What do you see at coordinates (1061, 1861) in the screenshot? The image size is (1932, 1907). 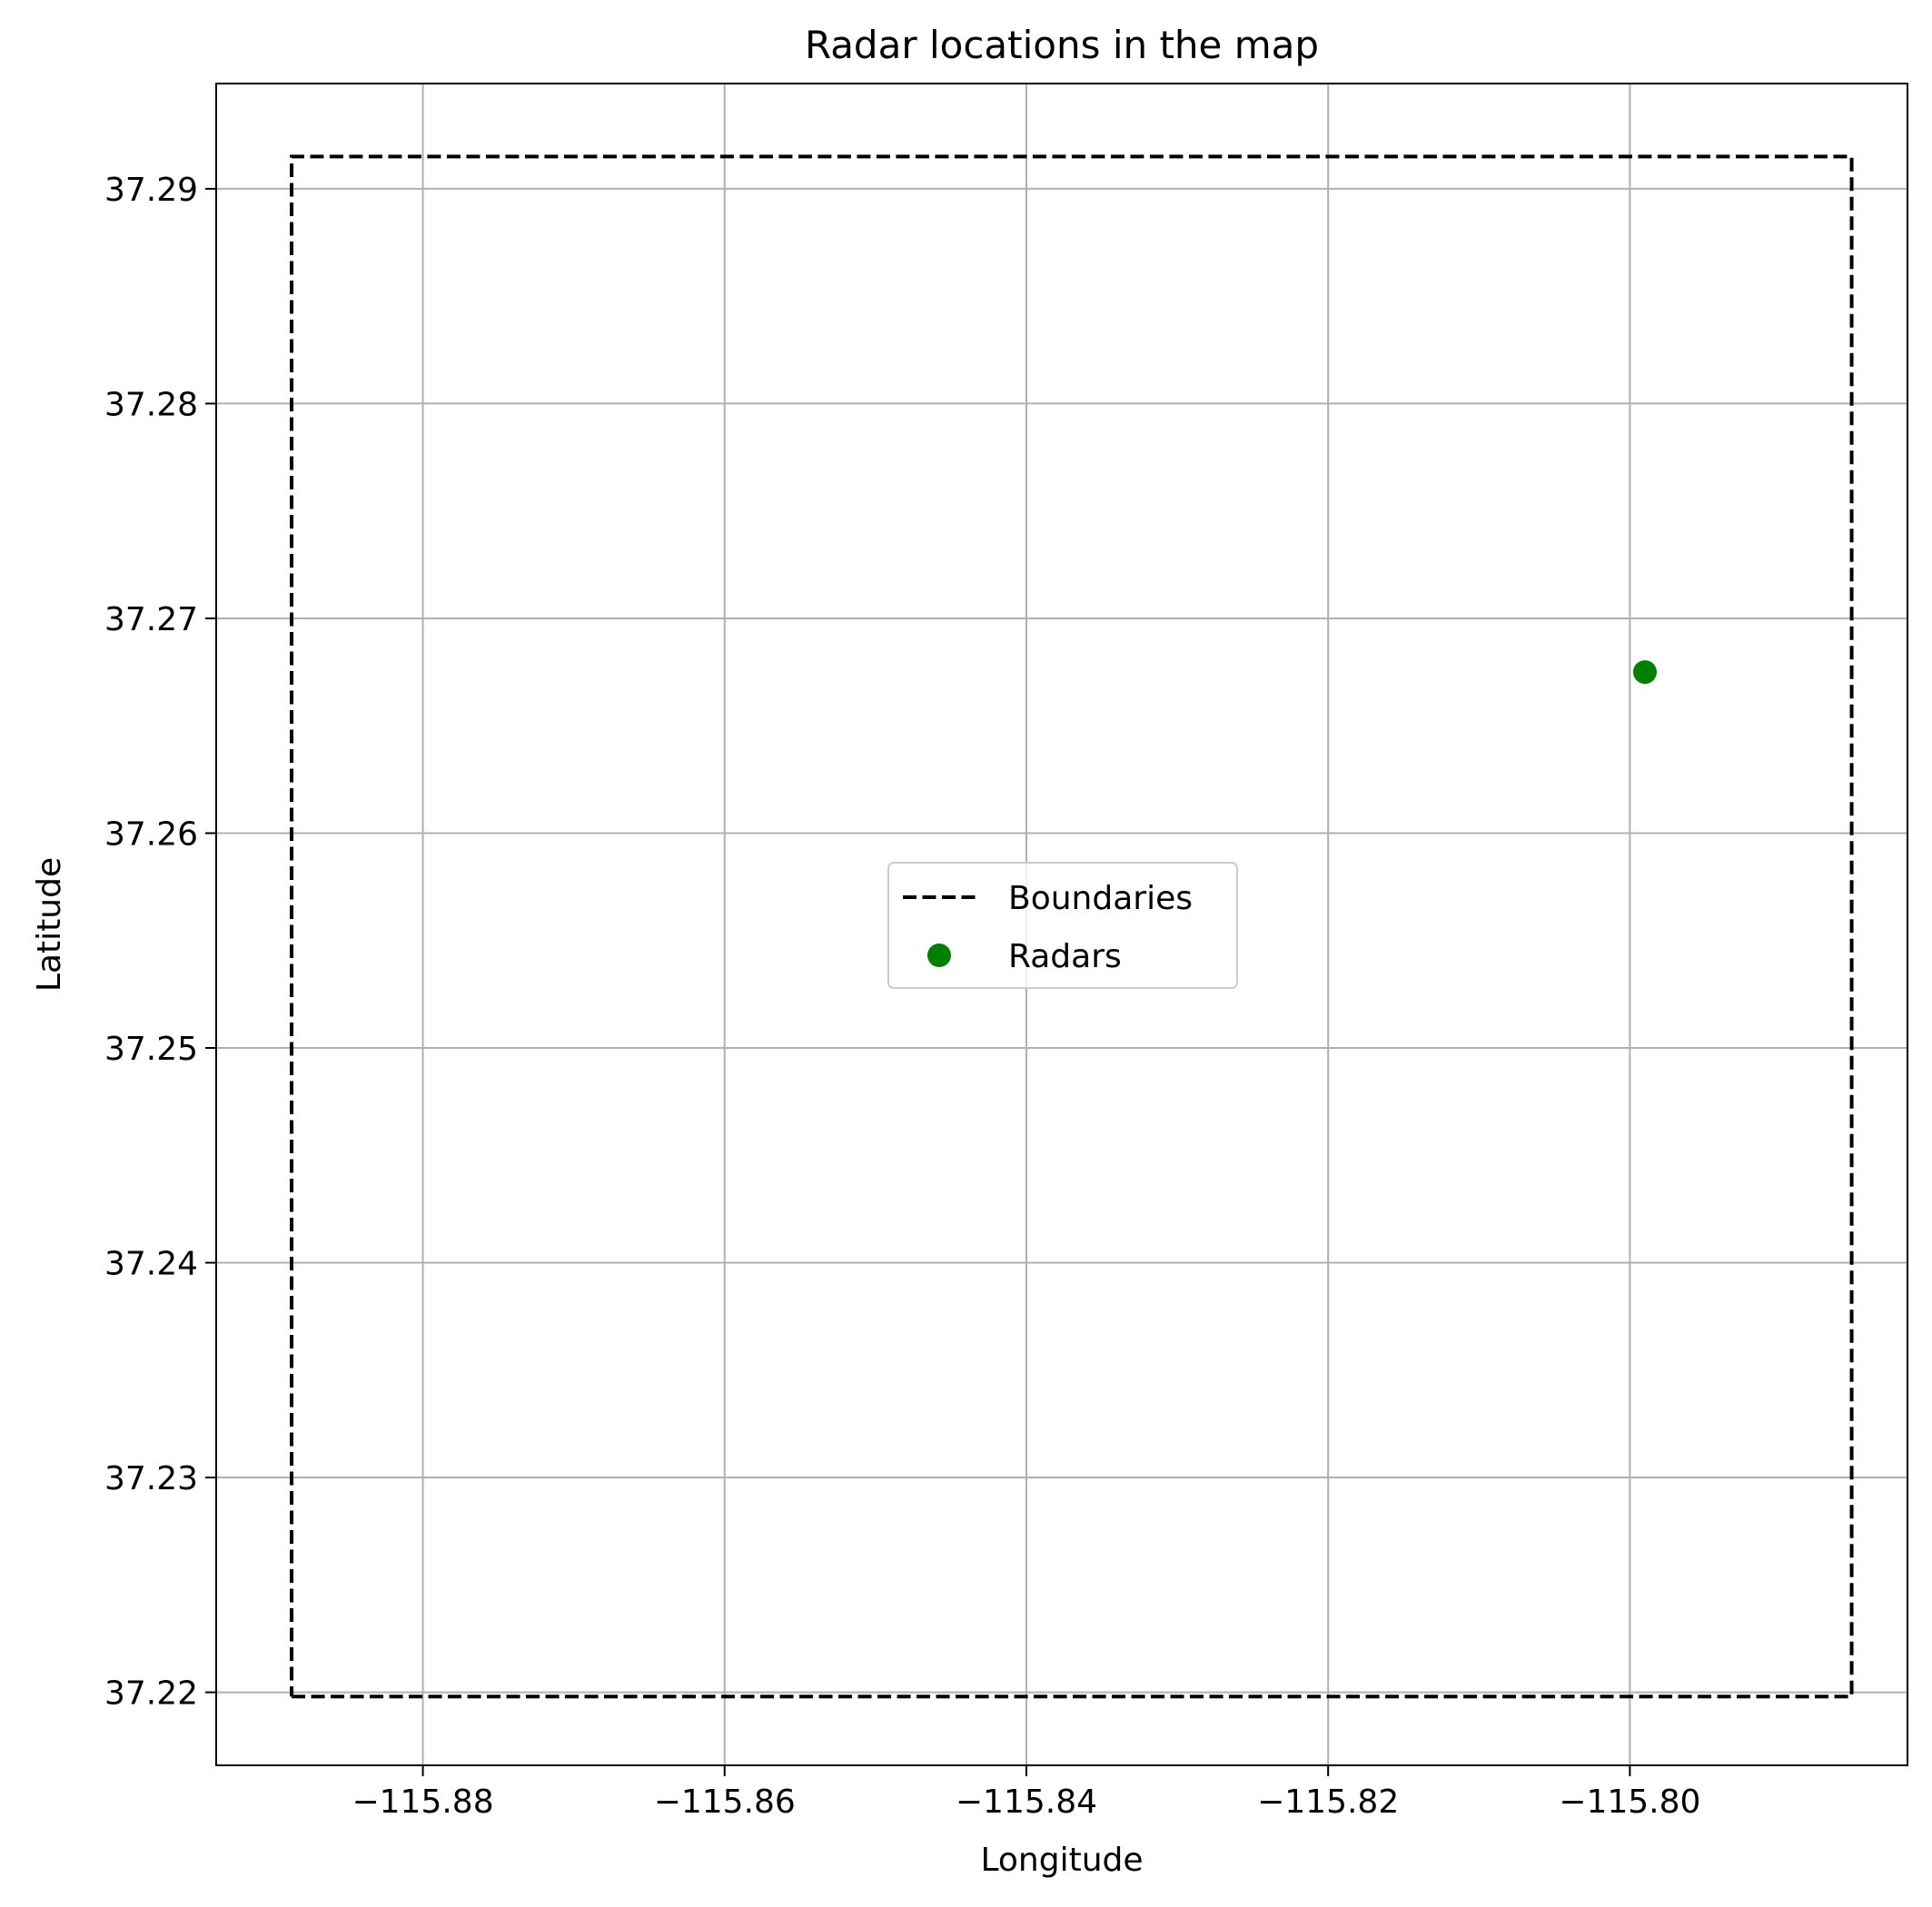 I see `x-axis-label: Longitude` at bounding box center [1061, 1861].